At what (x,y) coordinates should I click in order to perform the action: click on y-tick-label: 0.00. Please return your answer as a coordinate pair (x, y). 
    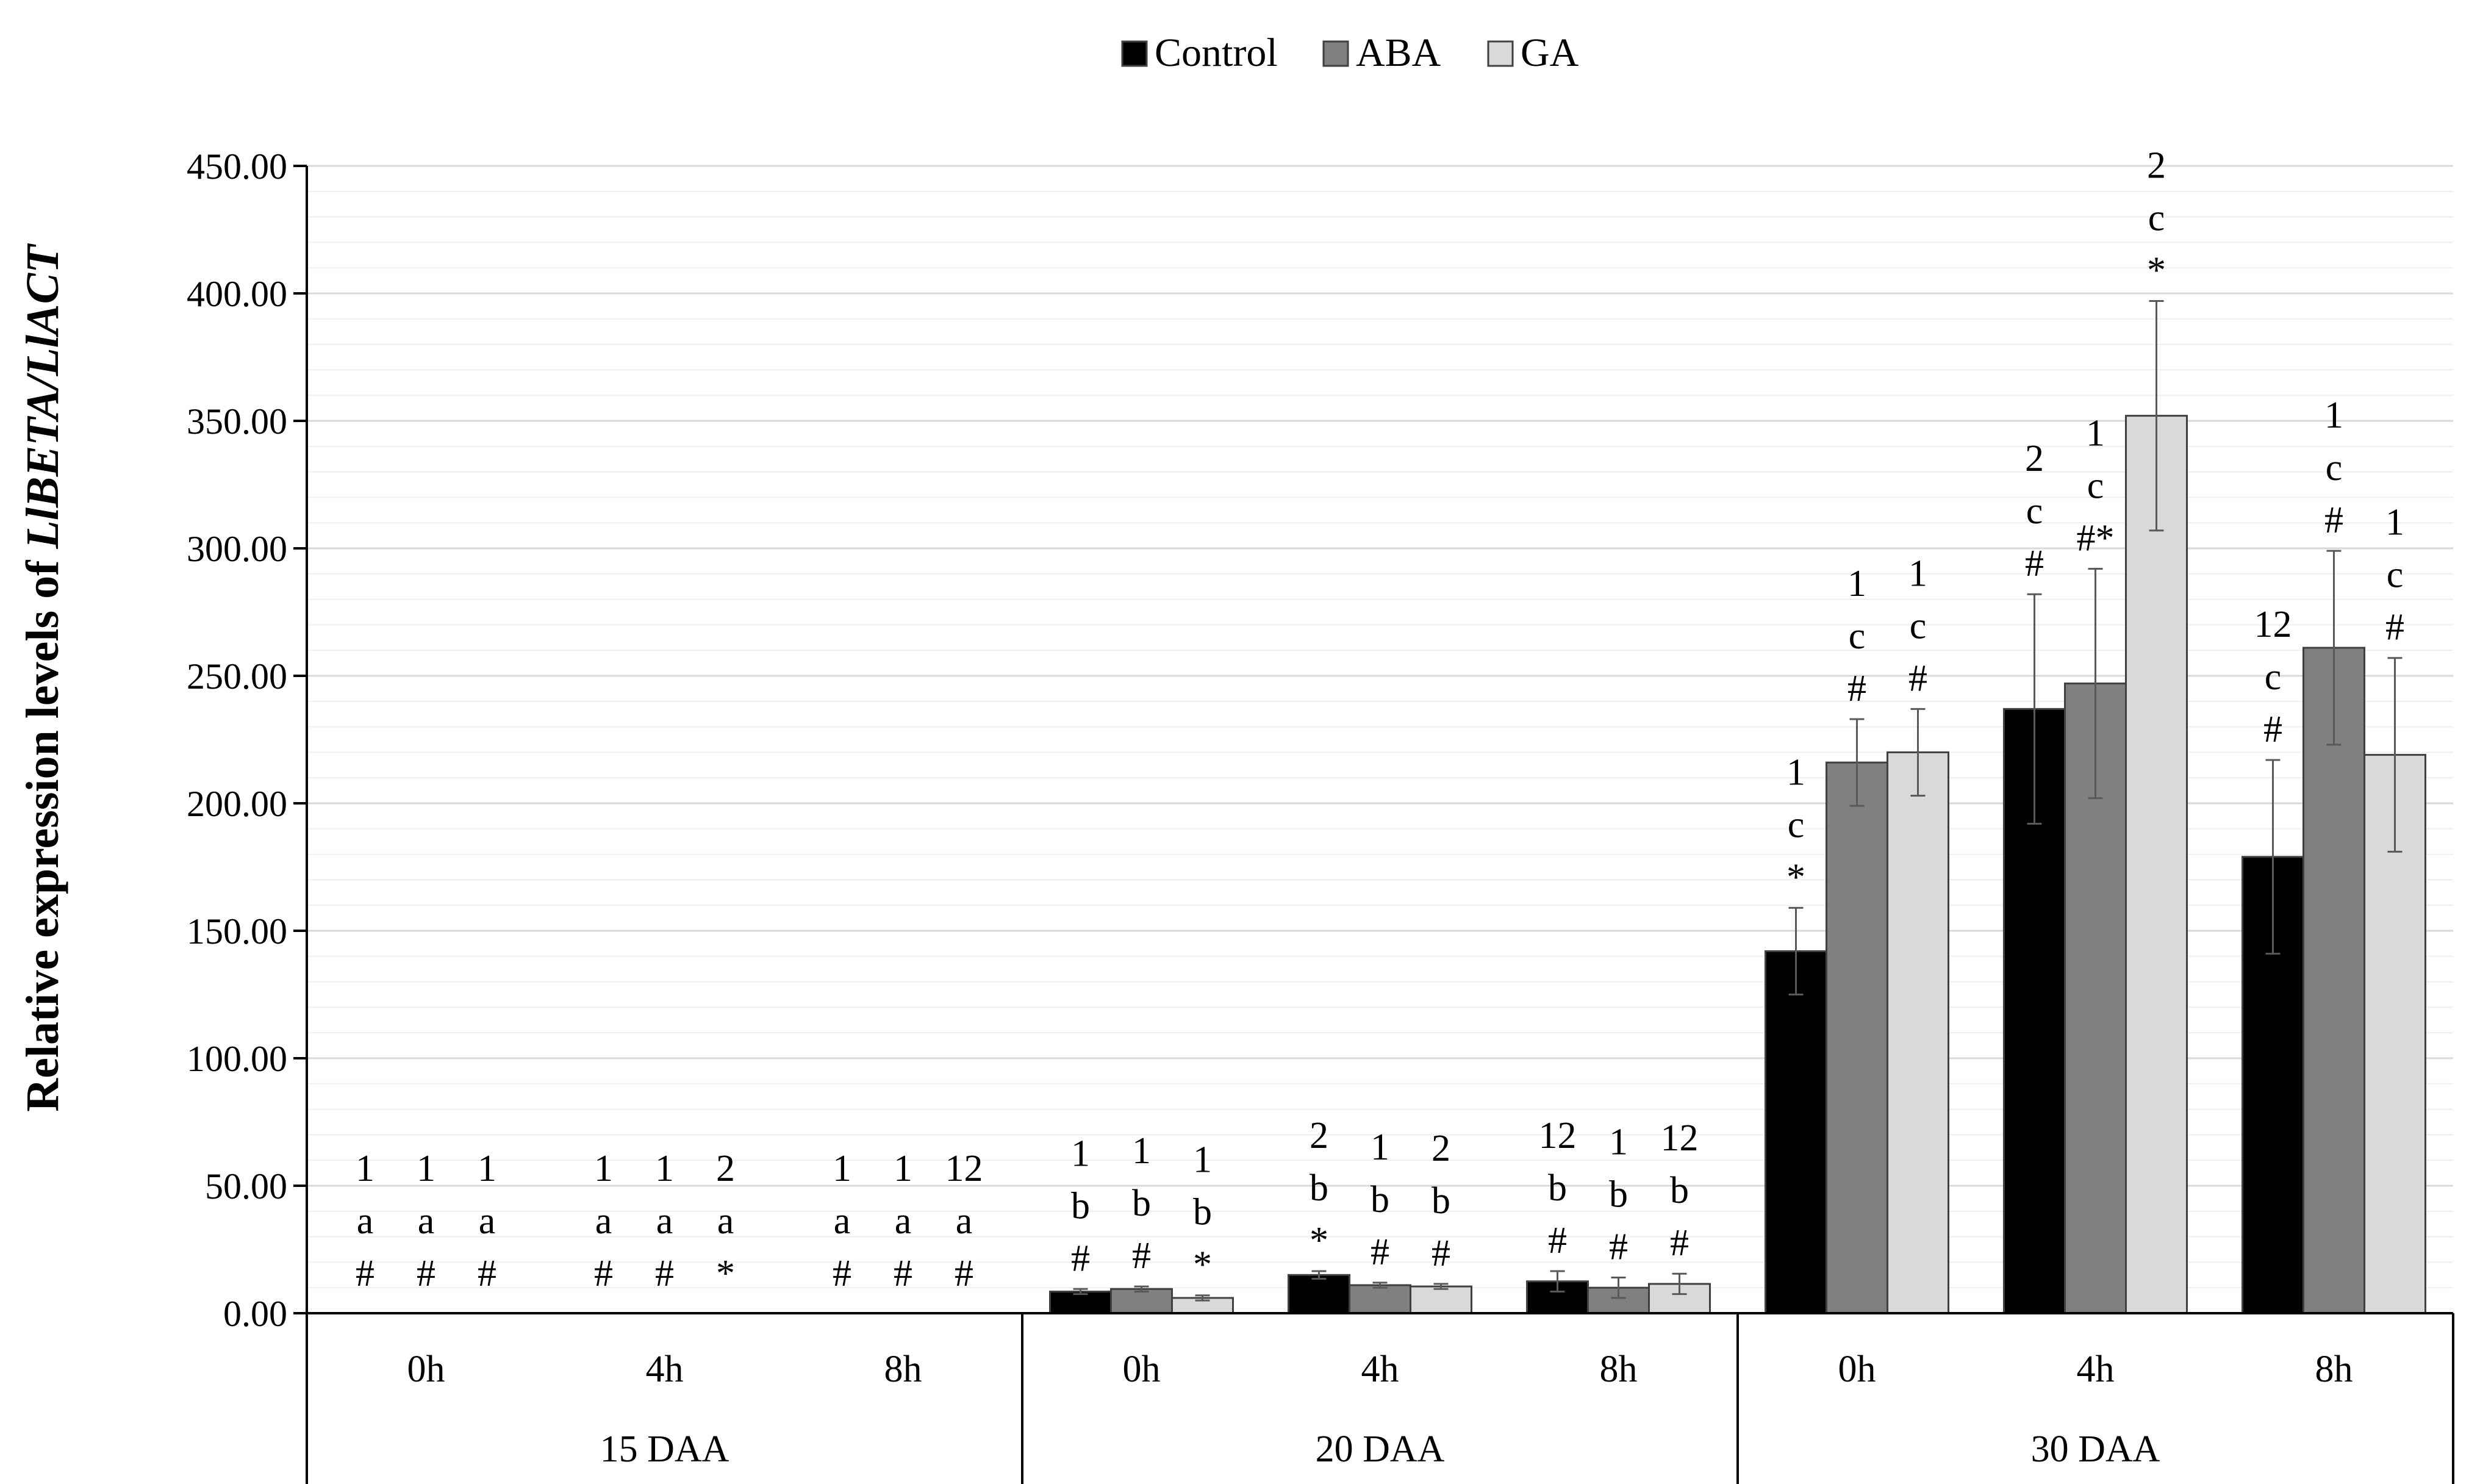
    Looking at the image, I should click on (255, 1314).